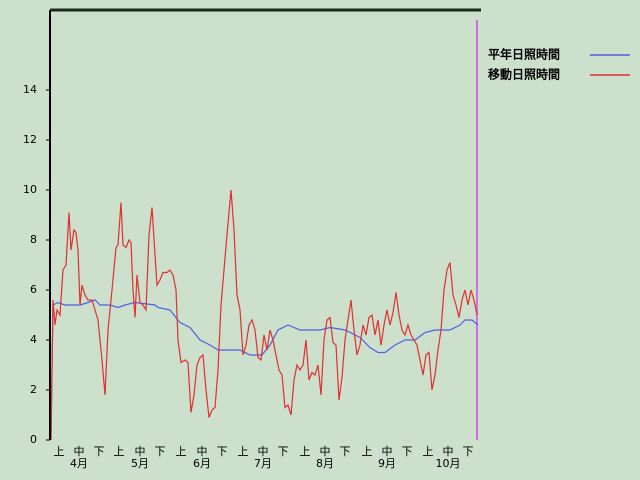  I want to click on x-group-label: 8月, so click(325, 463).